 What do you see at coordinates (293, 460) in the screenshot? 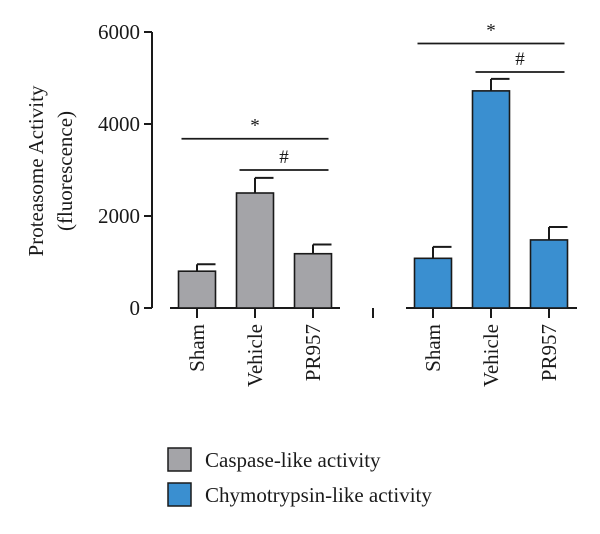
I see `legend-label: Caspase-like activity` at bounding box center [293, 460].